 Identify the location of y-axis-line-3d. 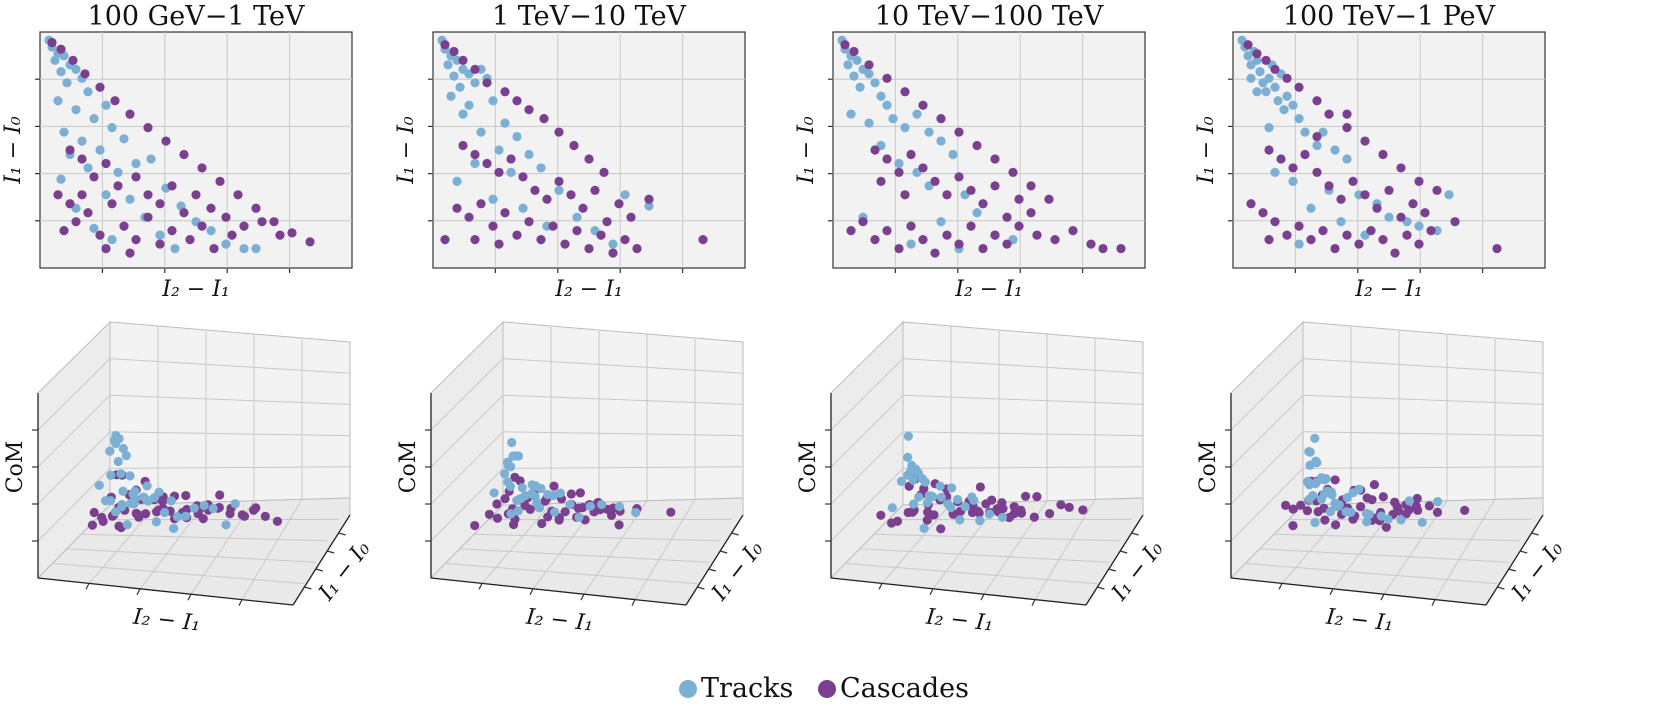
(1114, 560).